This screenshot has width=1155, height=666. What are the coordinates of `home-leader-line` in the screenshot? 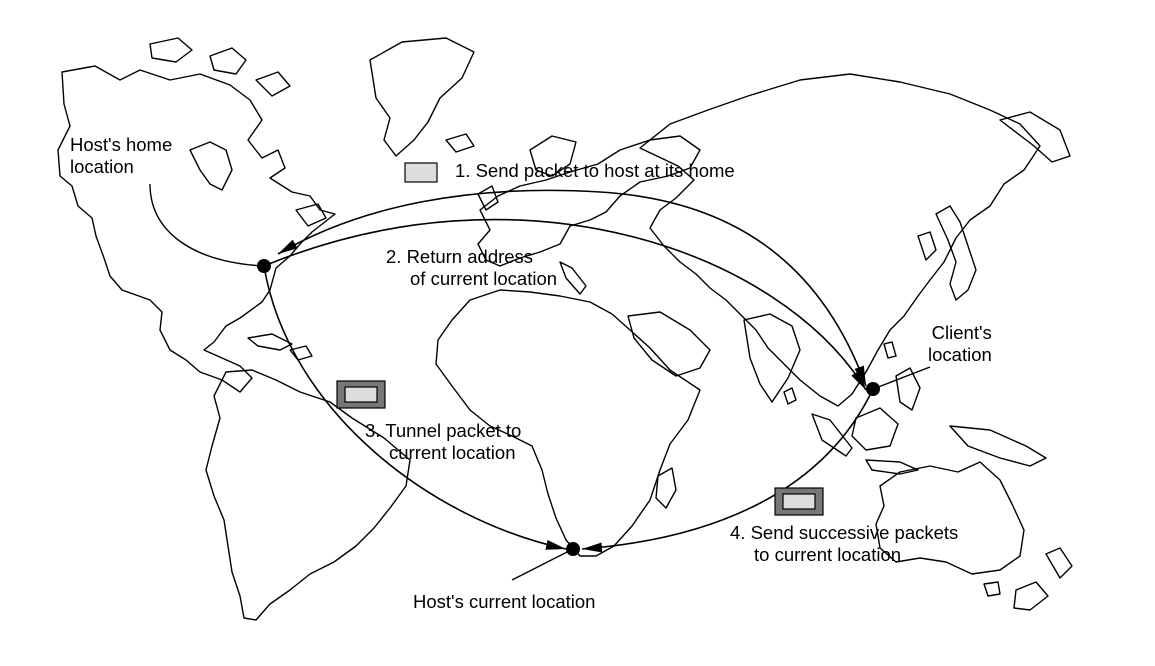 It's located at (207, 225).